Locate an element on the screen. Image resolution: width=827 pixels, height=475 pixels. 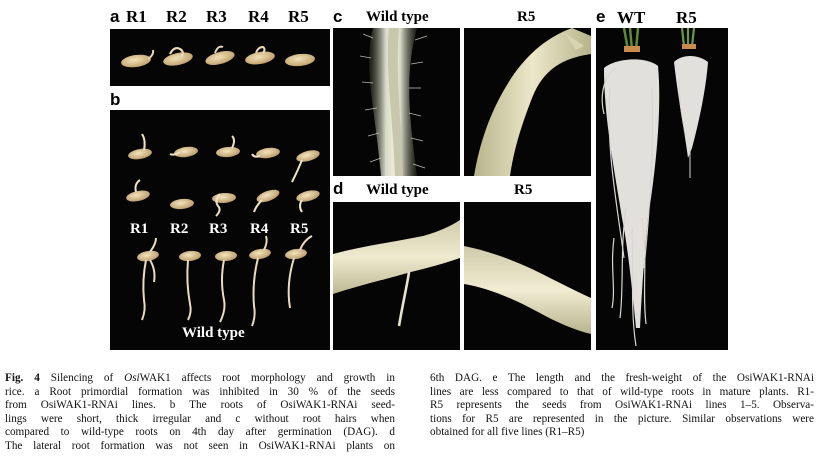
panel-e-photo is located at coordinates (662, 189).